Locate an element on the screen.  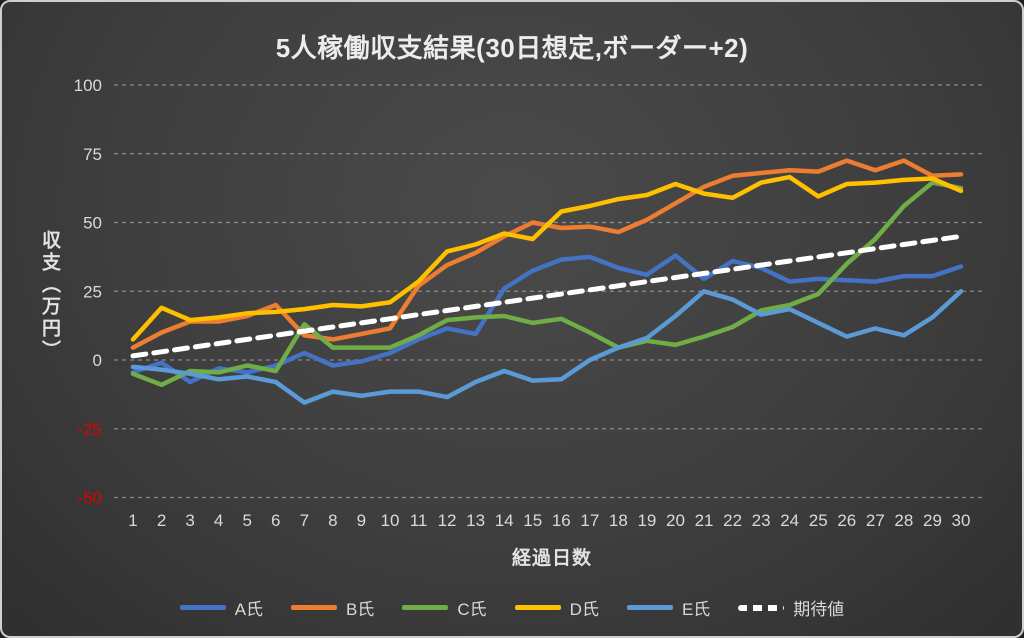
x-tick-label: 22 is located at coordinates (732, 520).